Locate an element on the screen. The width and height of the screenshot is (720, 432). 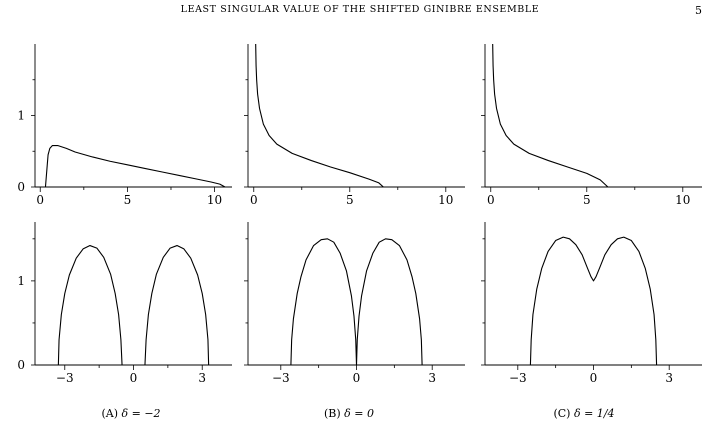
bottom-b-x-tick-label: 3 is located at coordinates (432, 378).